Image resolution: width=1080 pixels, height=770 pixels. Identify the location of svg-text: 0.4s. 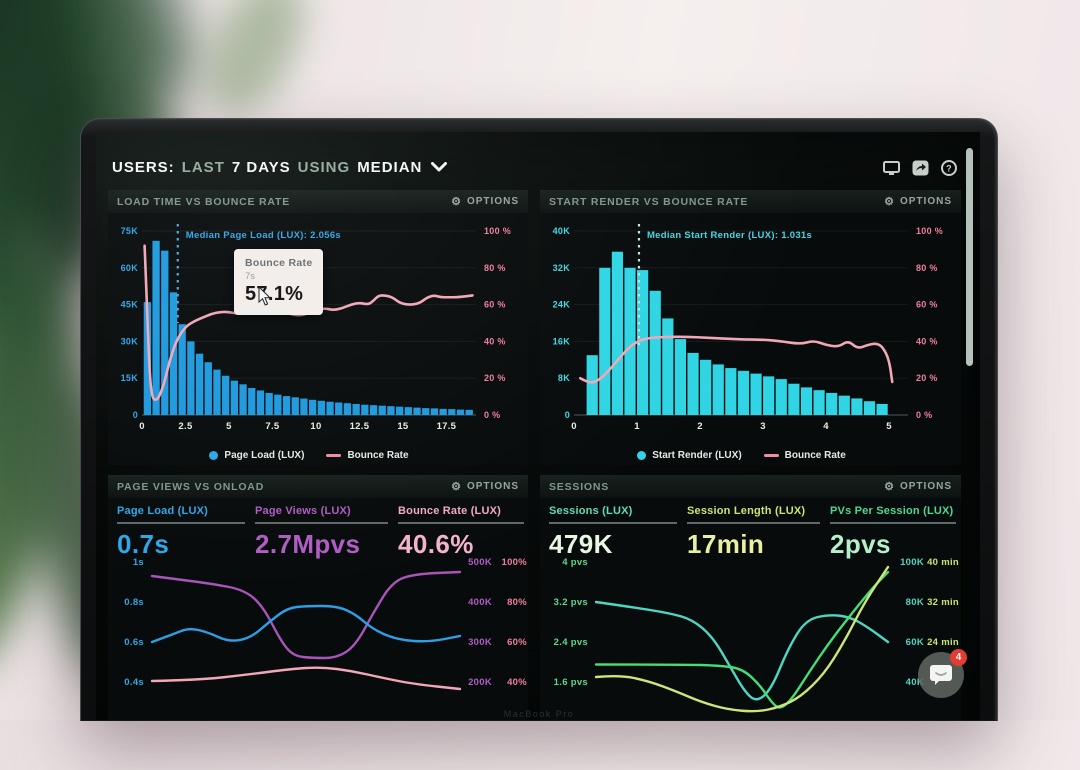
(134, 682).